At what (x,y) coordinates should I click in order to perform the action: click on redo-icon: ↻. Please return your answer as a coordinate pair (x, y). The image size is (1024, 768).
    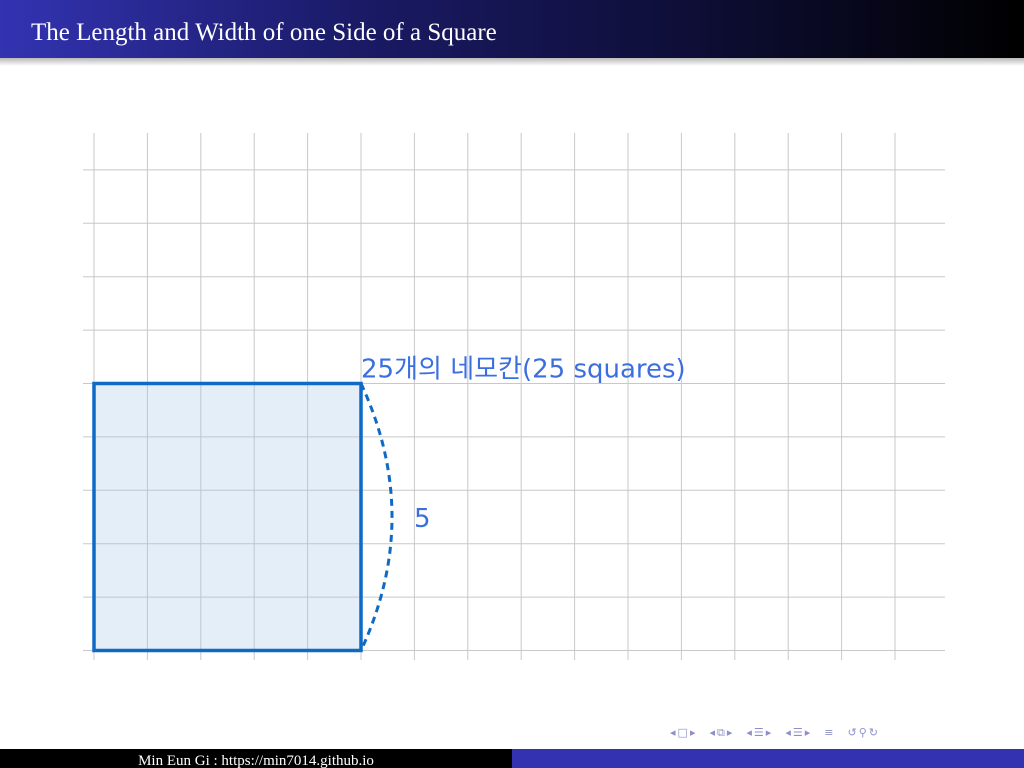
    Looking at the image, I should click on (873, 732).